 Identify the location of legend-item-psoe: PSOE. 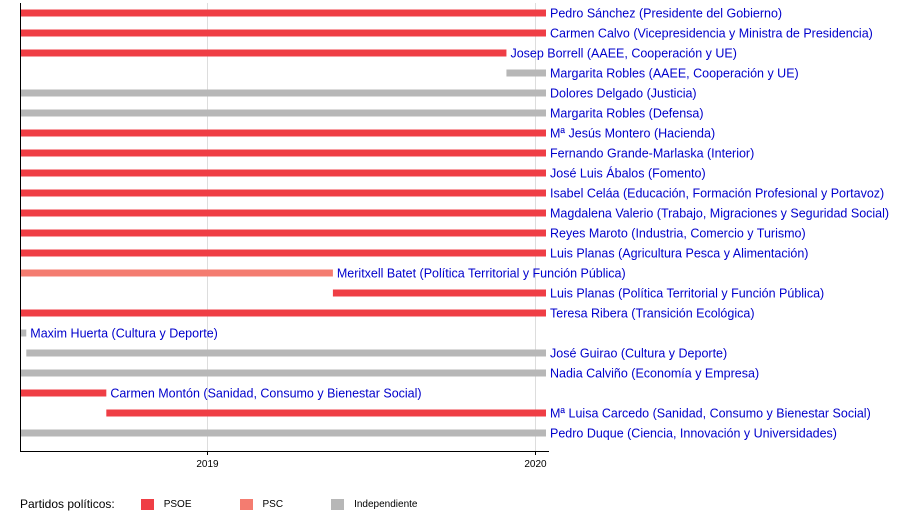
(166, 504).